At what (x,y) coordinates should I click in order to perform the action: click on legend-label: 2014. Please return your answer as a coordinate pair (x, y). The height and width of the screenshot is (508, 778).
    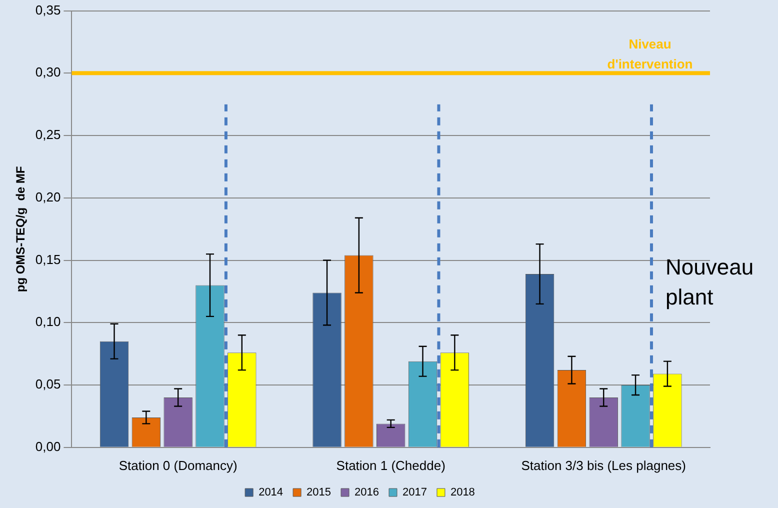
    Looking at the image, I should click on (271, 492).